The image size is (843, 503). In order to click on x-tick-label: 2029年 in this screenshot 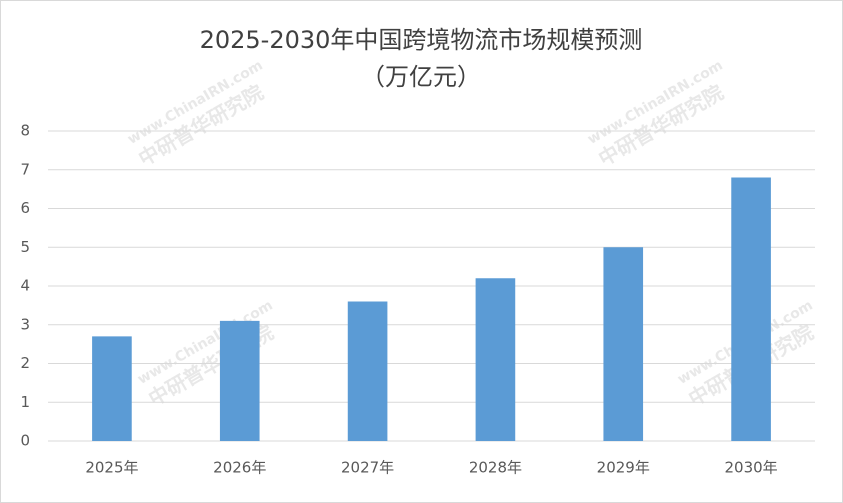, I will do `click(623, 468)`.